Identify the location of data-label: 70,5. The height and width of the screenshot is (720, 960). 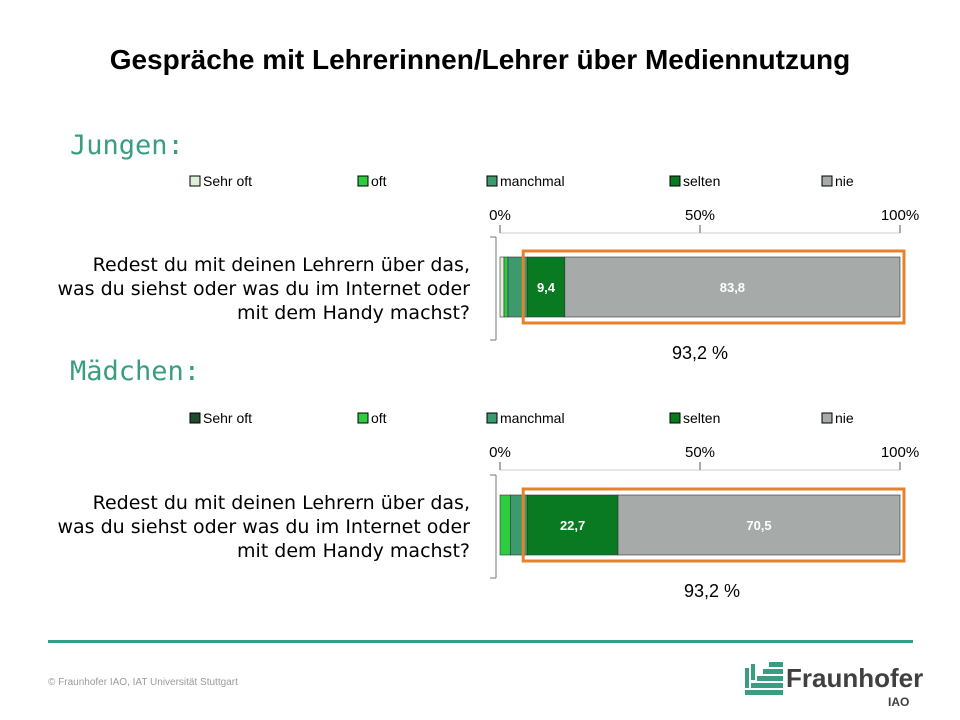
(758, 525).